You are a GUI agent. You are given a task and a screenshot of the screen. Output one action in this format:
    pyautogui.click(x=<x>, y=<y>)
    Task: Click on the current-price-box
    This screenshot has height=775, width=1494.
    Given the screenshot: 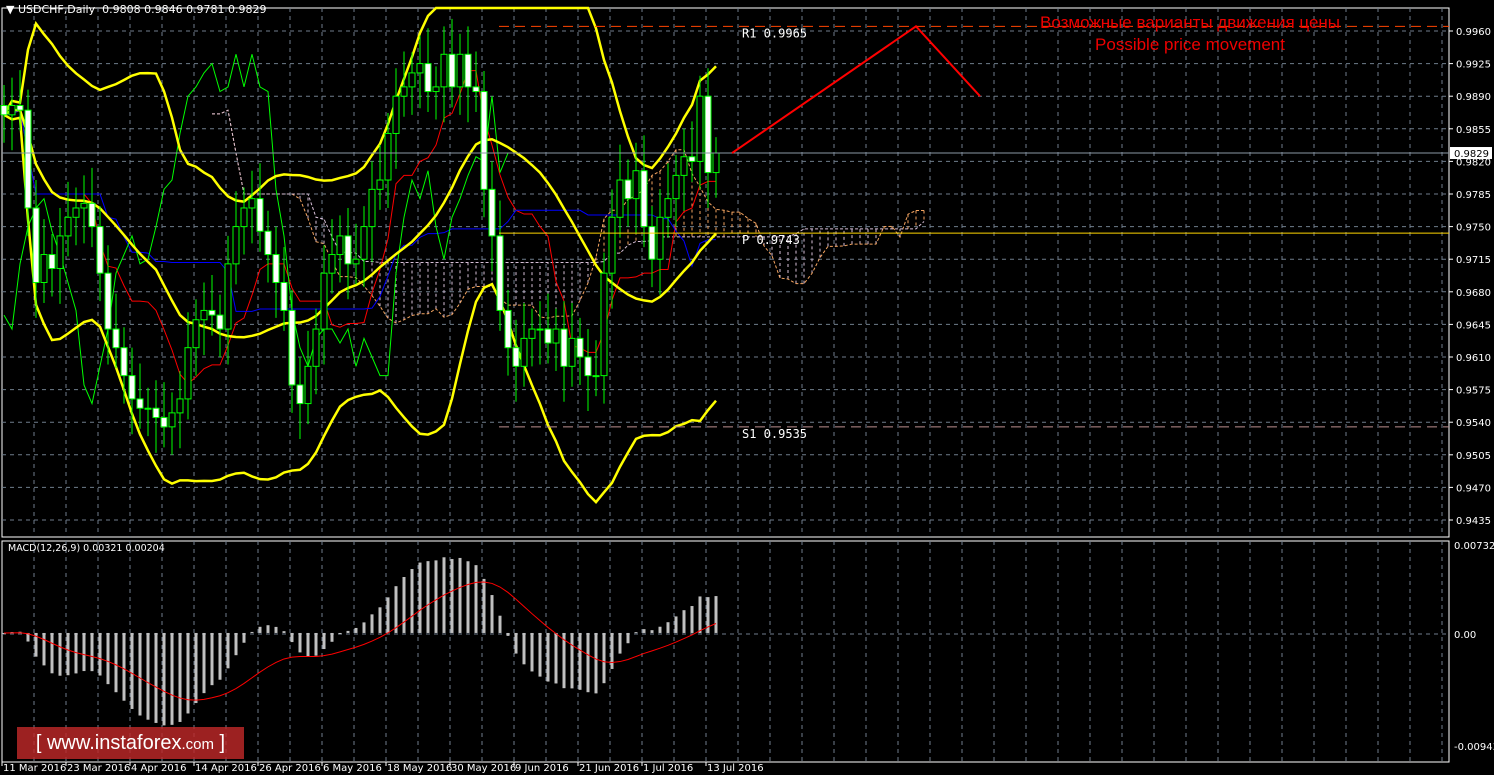 What is the action you would take?
    pyautogui.click(x=1471, y=153)
    